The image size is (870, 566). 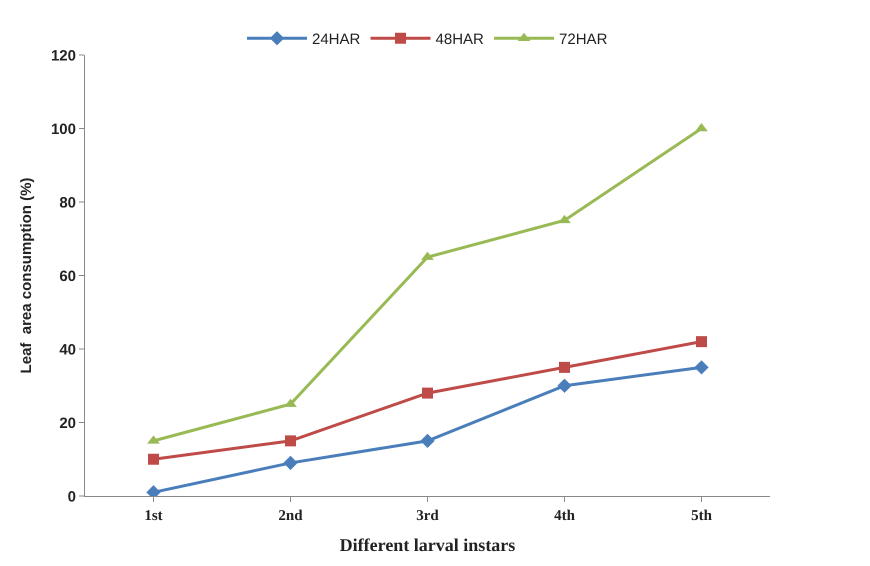 I want to click on legend-label: 72HAR, so click(x=583, y=39).